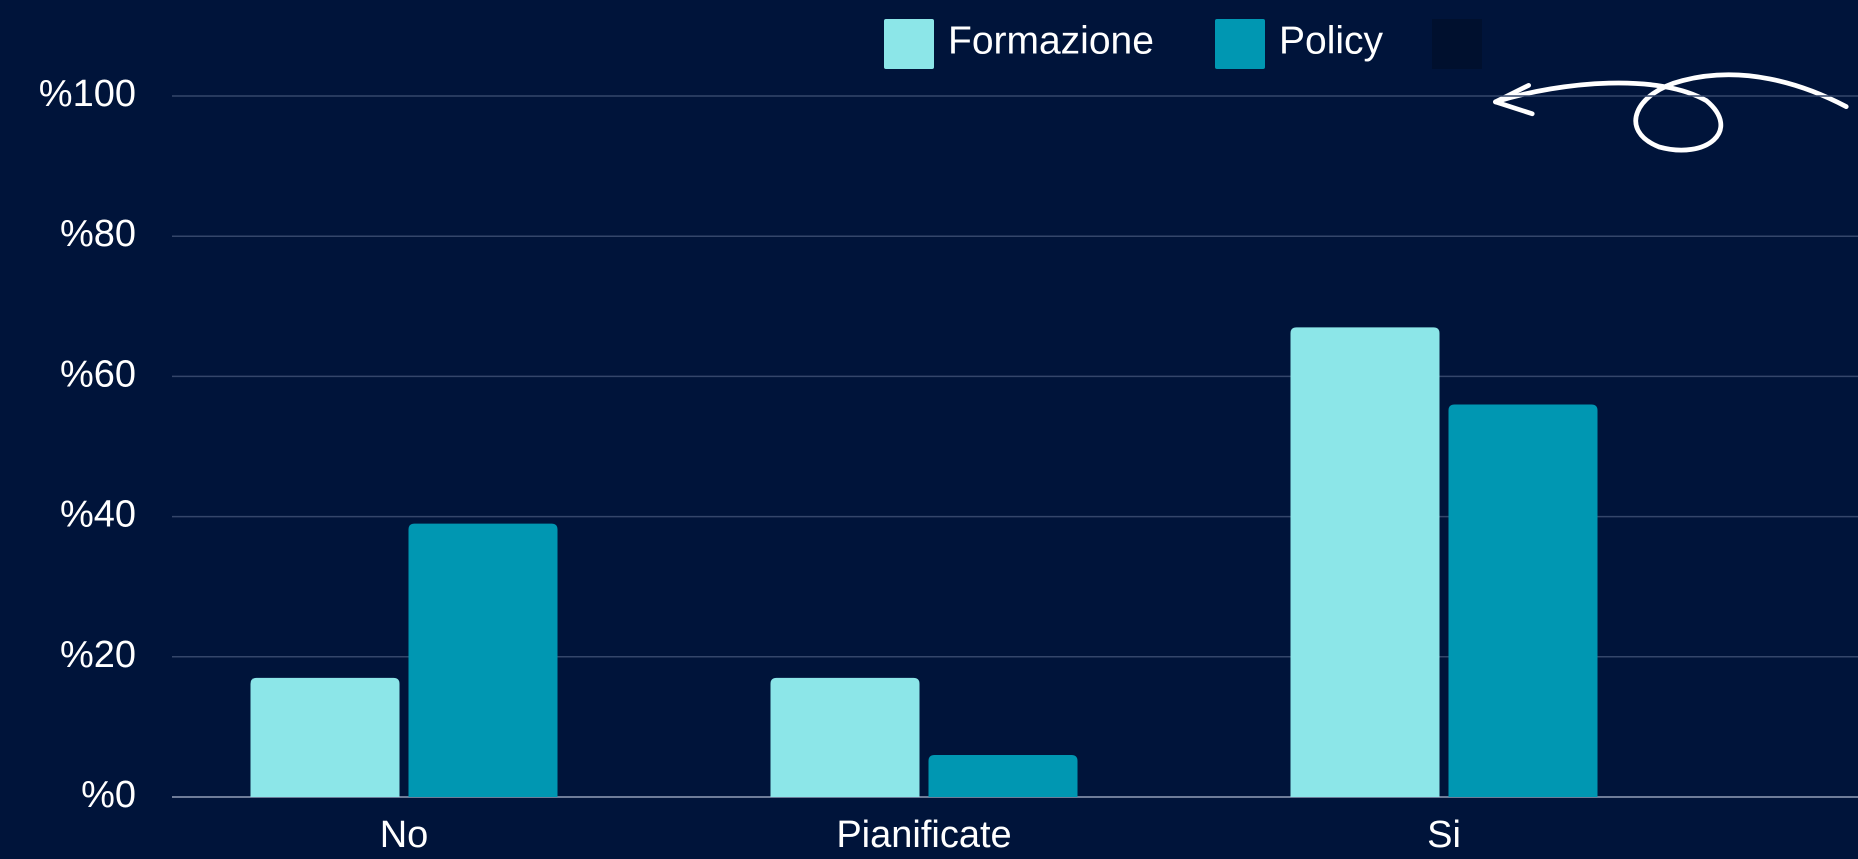  What do you see at coordinates (1331, 40) in the screenshot?
I see `legend-label: Policy` at bounding box center [1331, 40].